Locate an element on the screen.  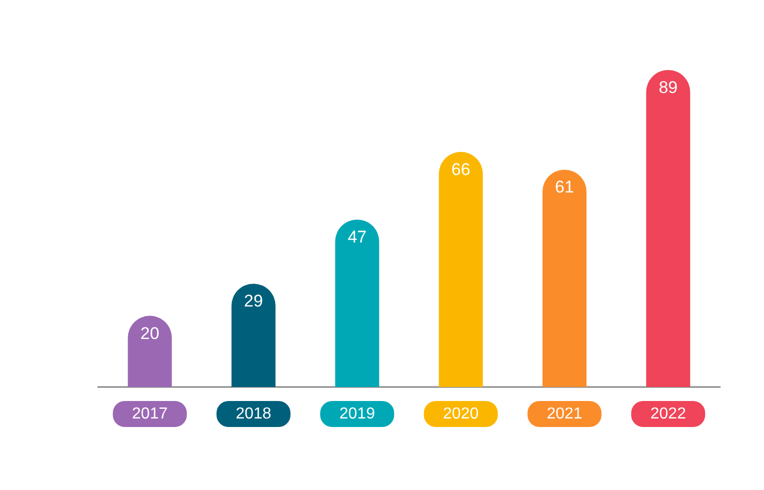
data-label: 47 is located at coordinates (357, 237).